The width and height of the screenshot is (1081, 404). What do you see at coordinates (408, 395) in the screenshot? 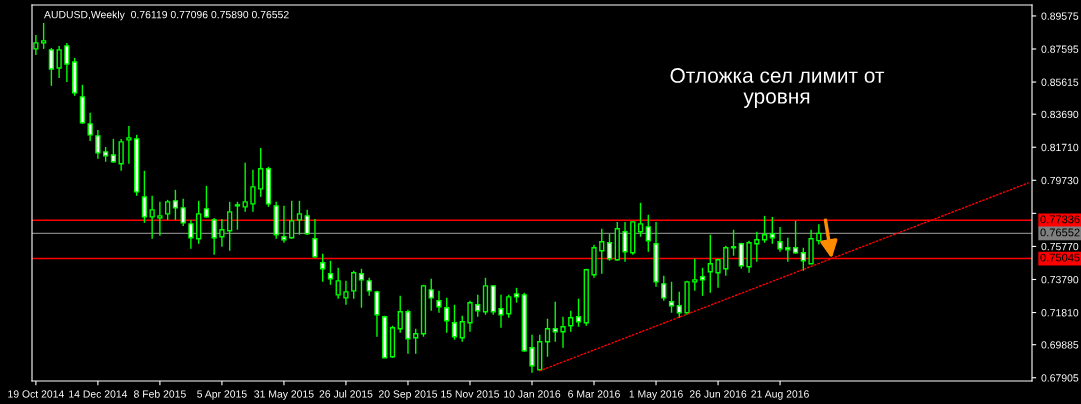
I see `x-tick-label: 20 Sep 2015` at bounding box center [408, 395].